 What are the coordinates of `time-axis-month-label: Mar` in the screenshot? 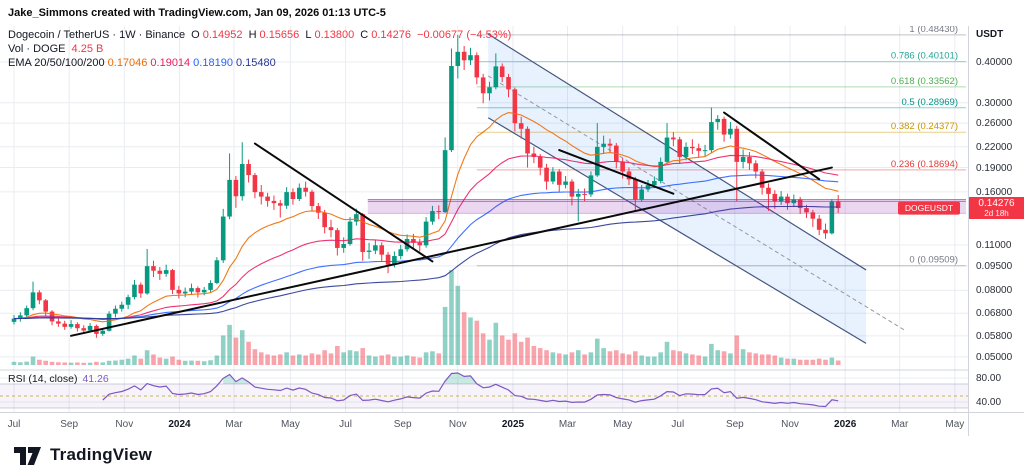 It's located at (234, 424).